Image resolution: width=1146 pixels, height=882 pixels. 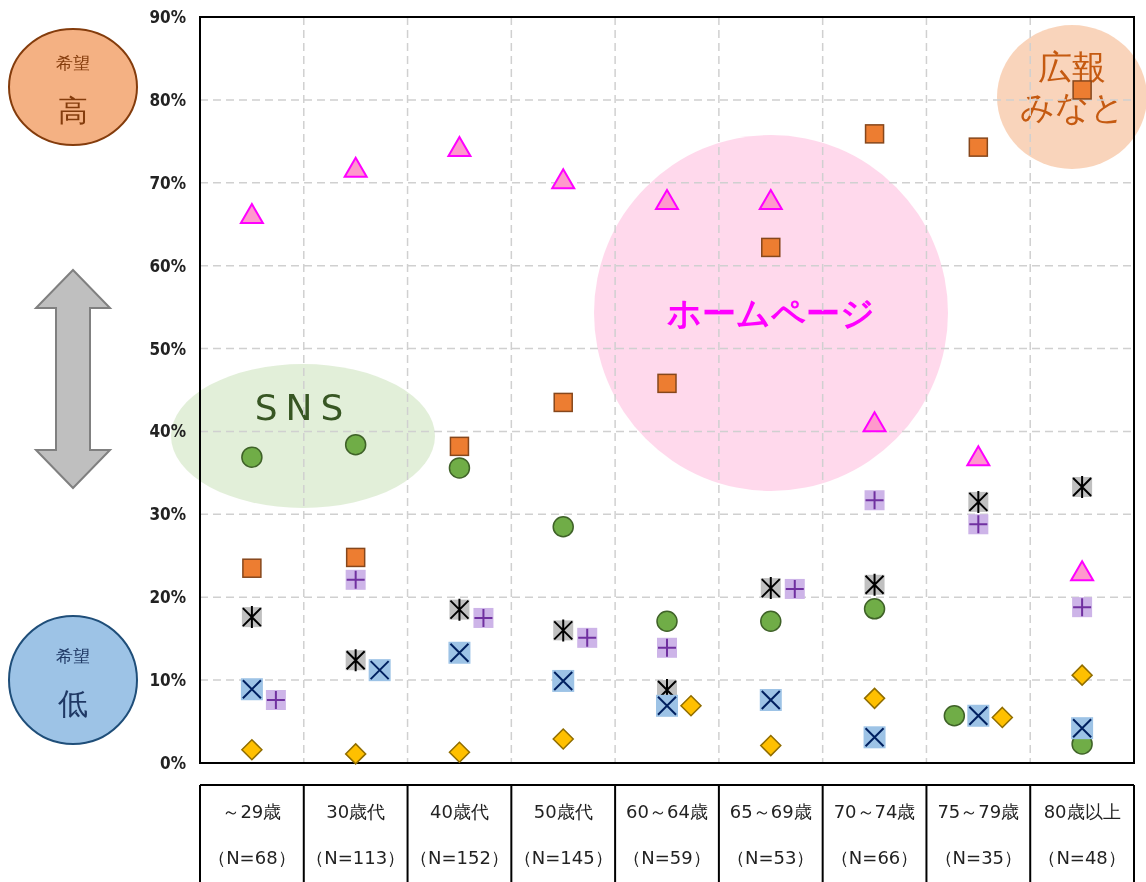 I want to click on category-label: 50歳代（N=145）, so click(x=563, y=834).